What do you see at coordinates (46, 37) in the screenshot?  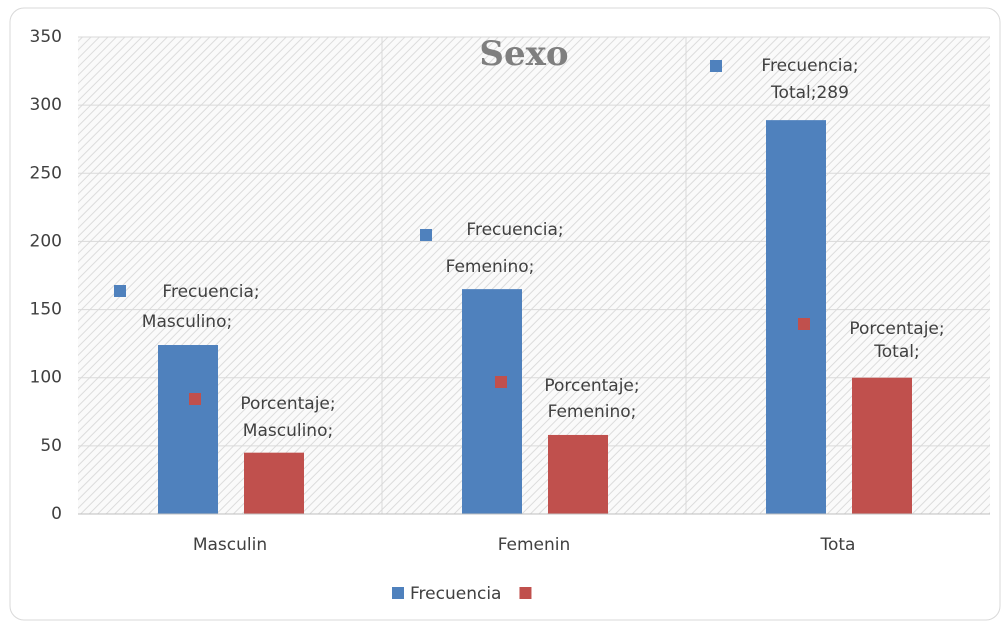 I see `y-tick-label: 350` at bounding box center [46, 37].